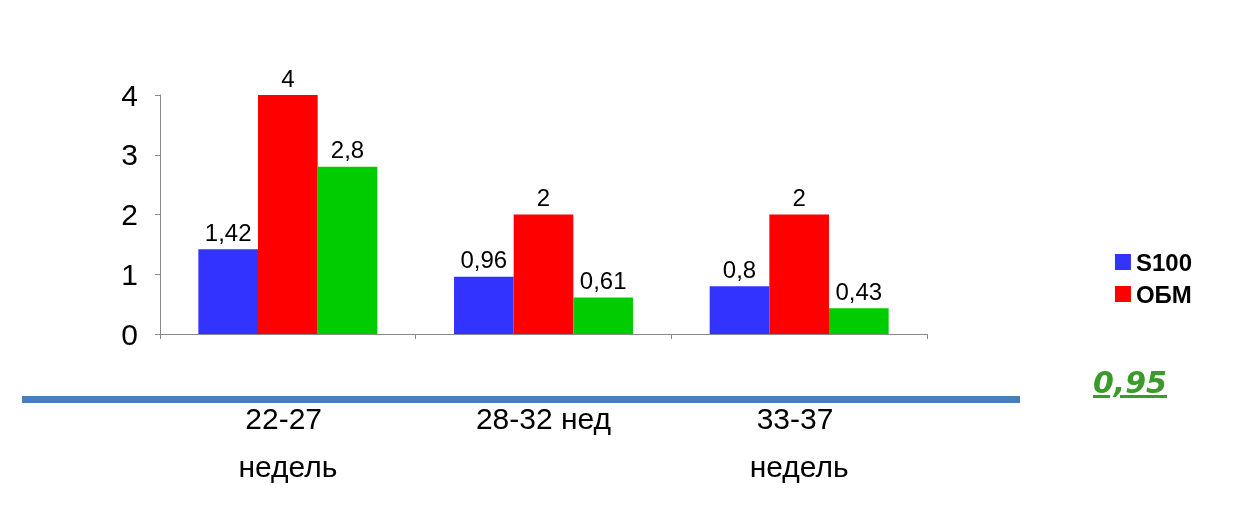 The width and height of the screenshot is (1247, 524). What do you see at coordinates (129, 334) in the screenshot?
I see `y-tick-label: 0` at bounding box center [129, 334].